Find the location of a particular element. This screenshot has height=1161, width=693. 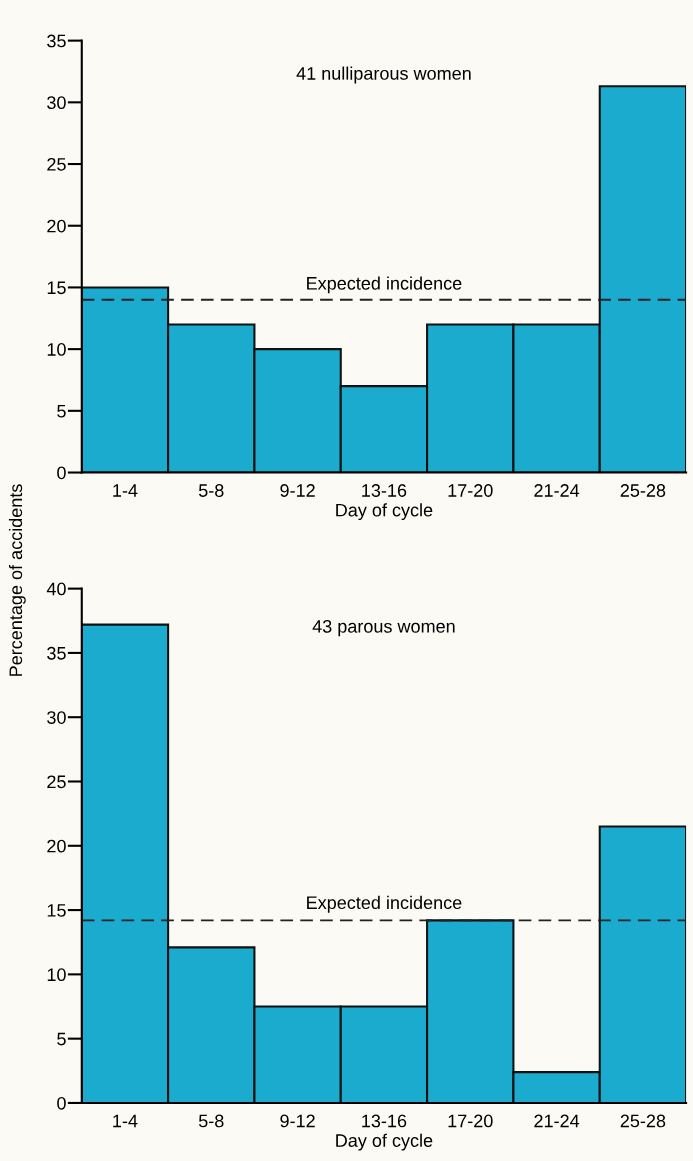

y-tick-label: 40 is located at coordinates (56, 589).